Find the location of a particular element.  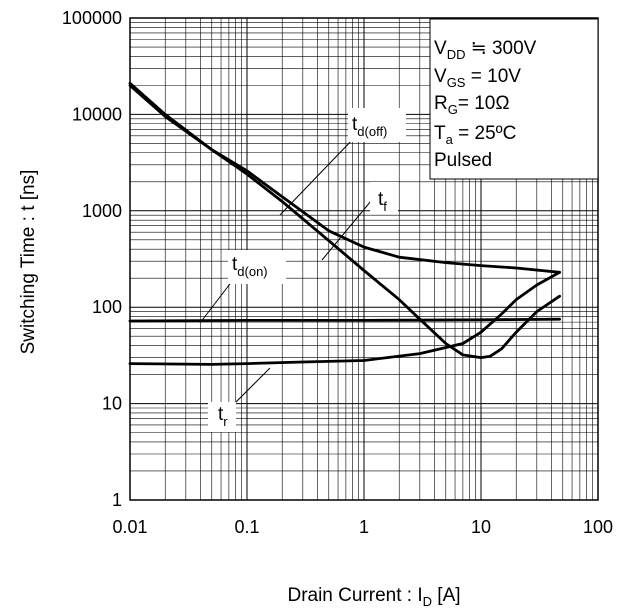

condition-vdd: VDD ≒ 300V is located at coordinates (485, 50).